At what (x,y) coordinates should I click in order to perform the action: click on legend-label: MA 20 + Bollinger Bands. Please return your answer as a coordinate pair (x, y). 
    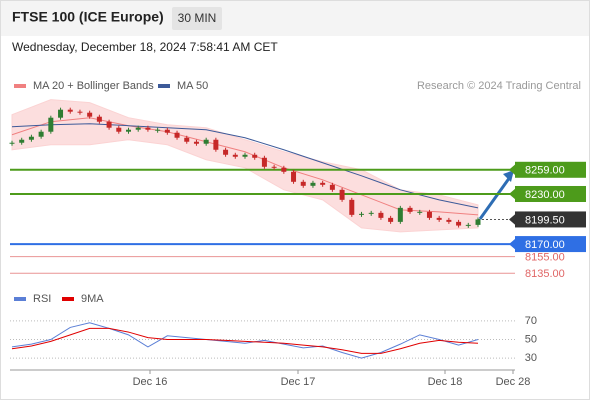
    Looking at the image, I should click on (93, 86).